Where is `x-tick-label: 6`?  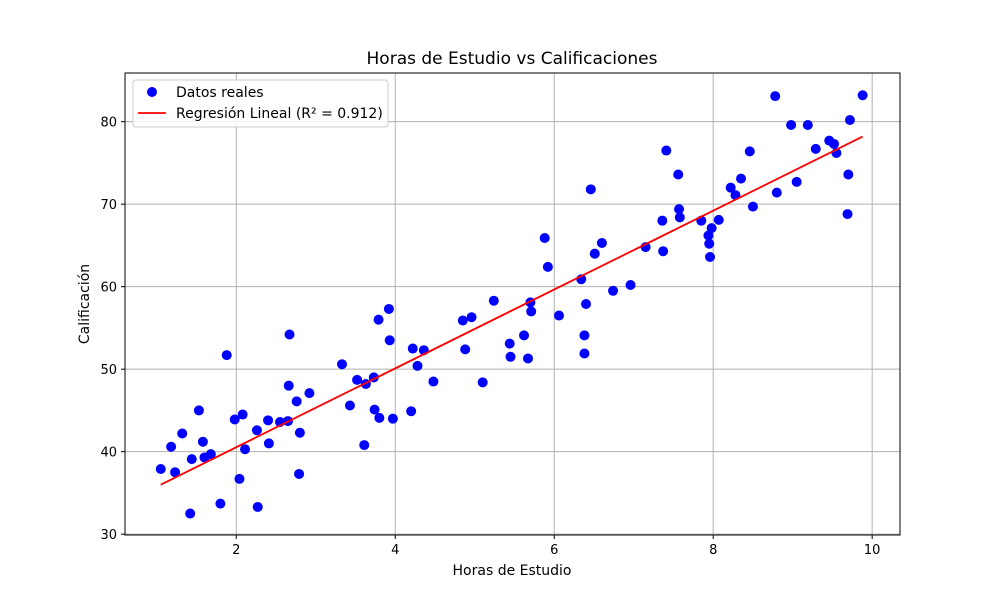
x-tick-label: 6 is located at coordinates (554, 550).